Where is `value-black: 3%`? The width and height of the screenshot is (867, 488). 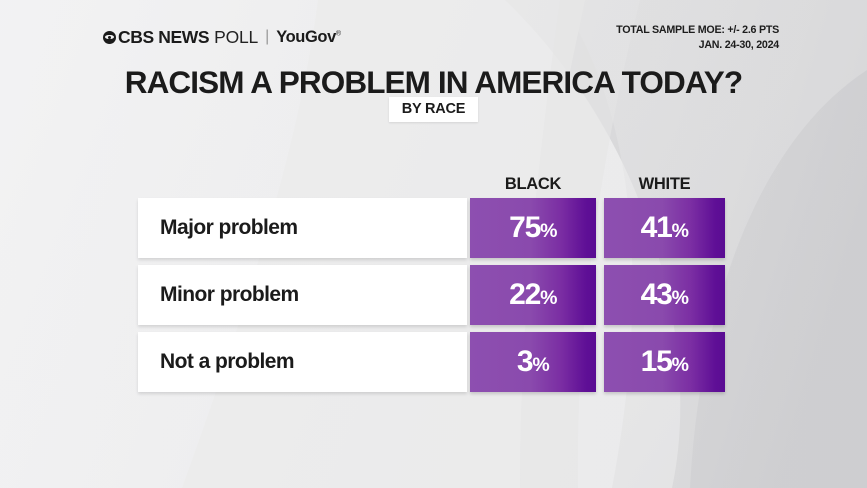 value-black: 3% is located at coordinates (533, 361).